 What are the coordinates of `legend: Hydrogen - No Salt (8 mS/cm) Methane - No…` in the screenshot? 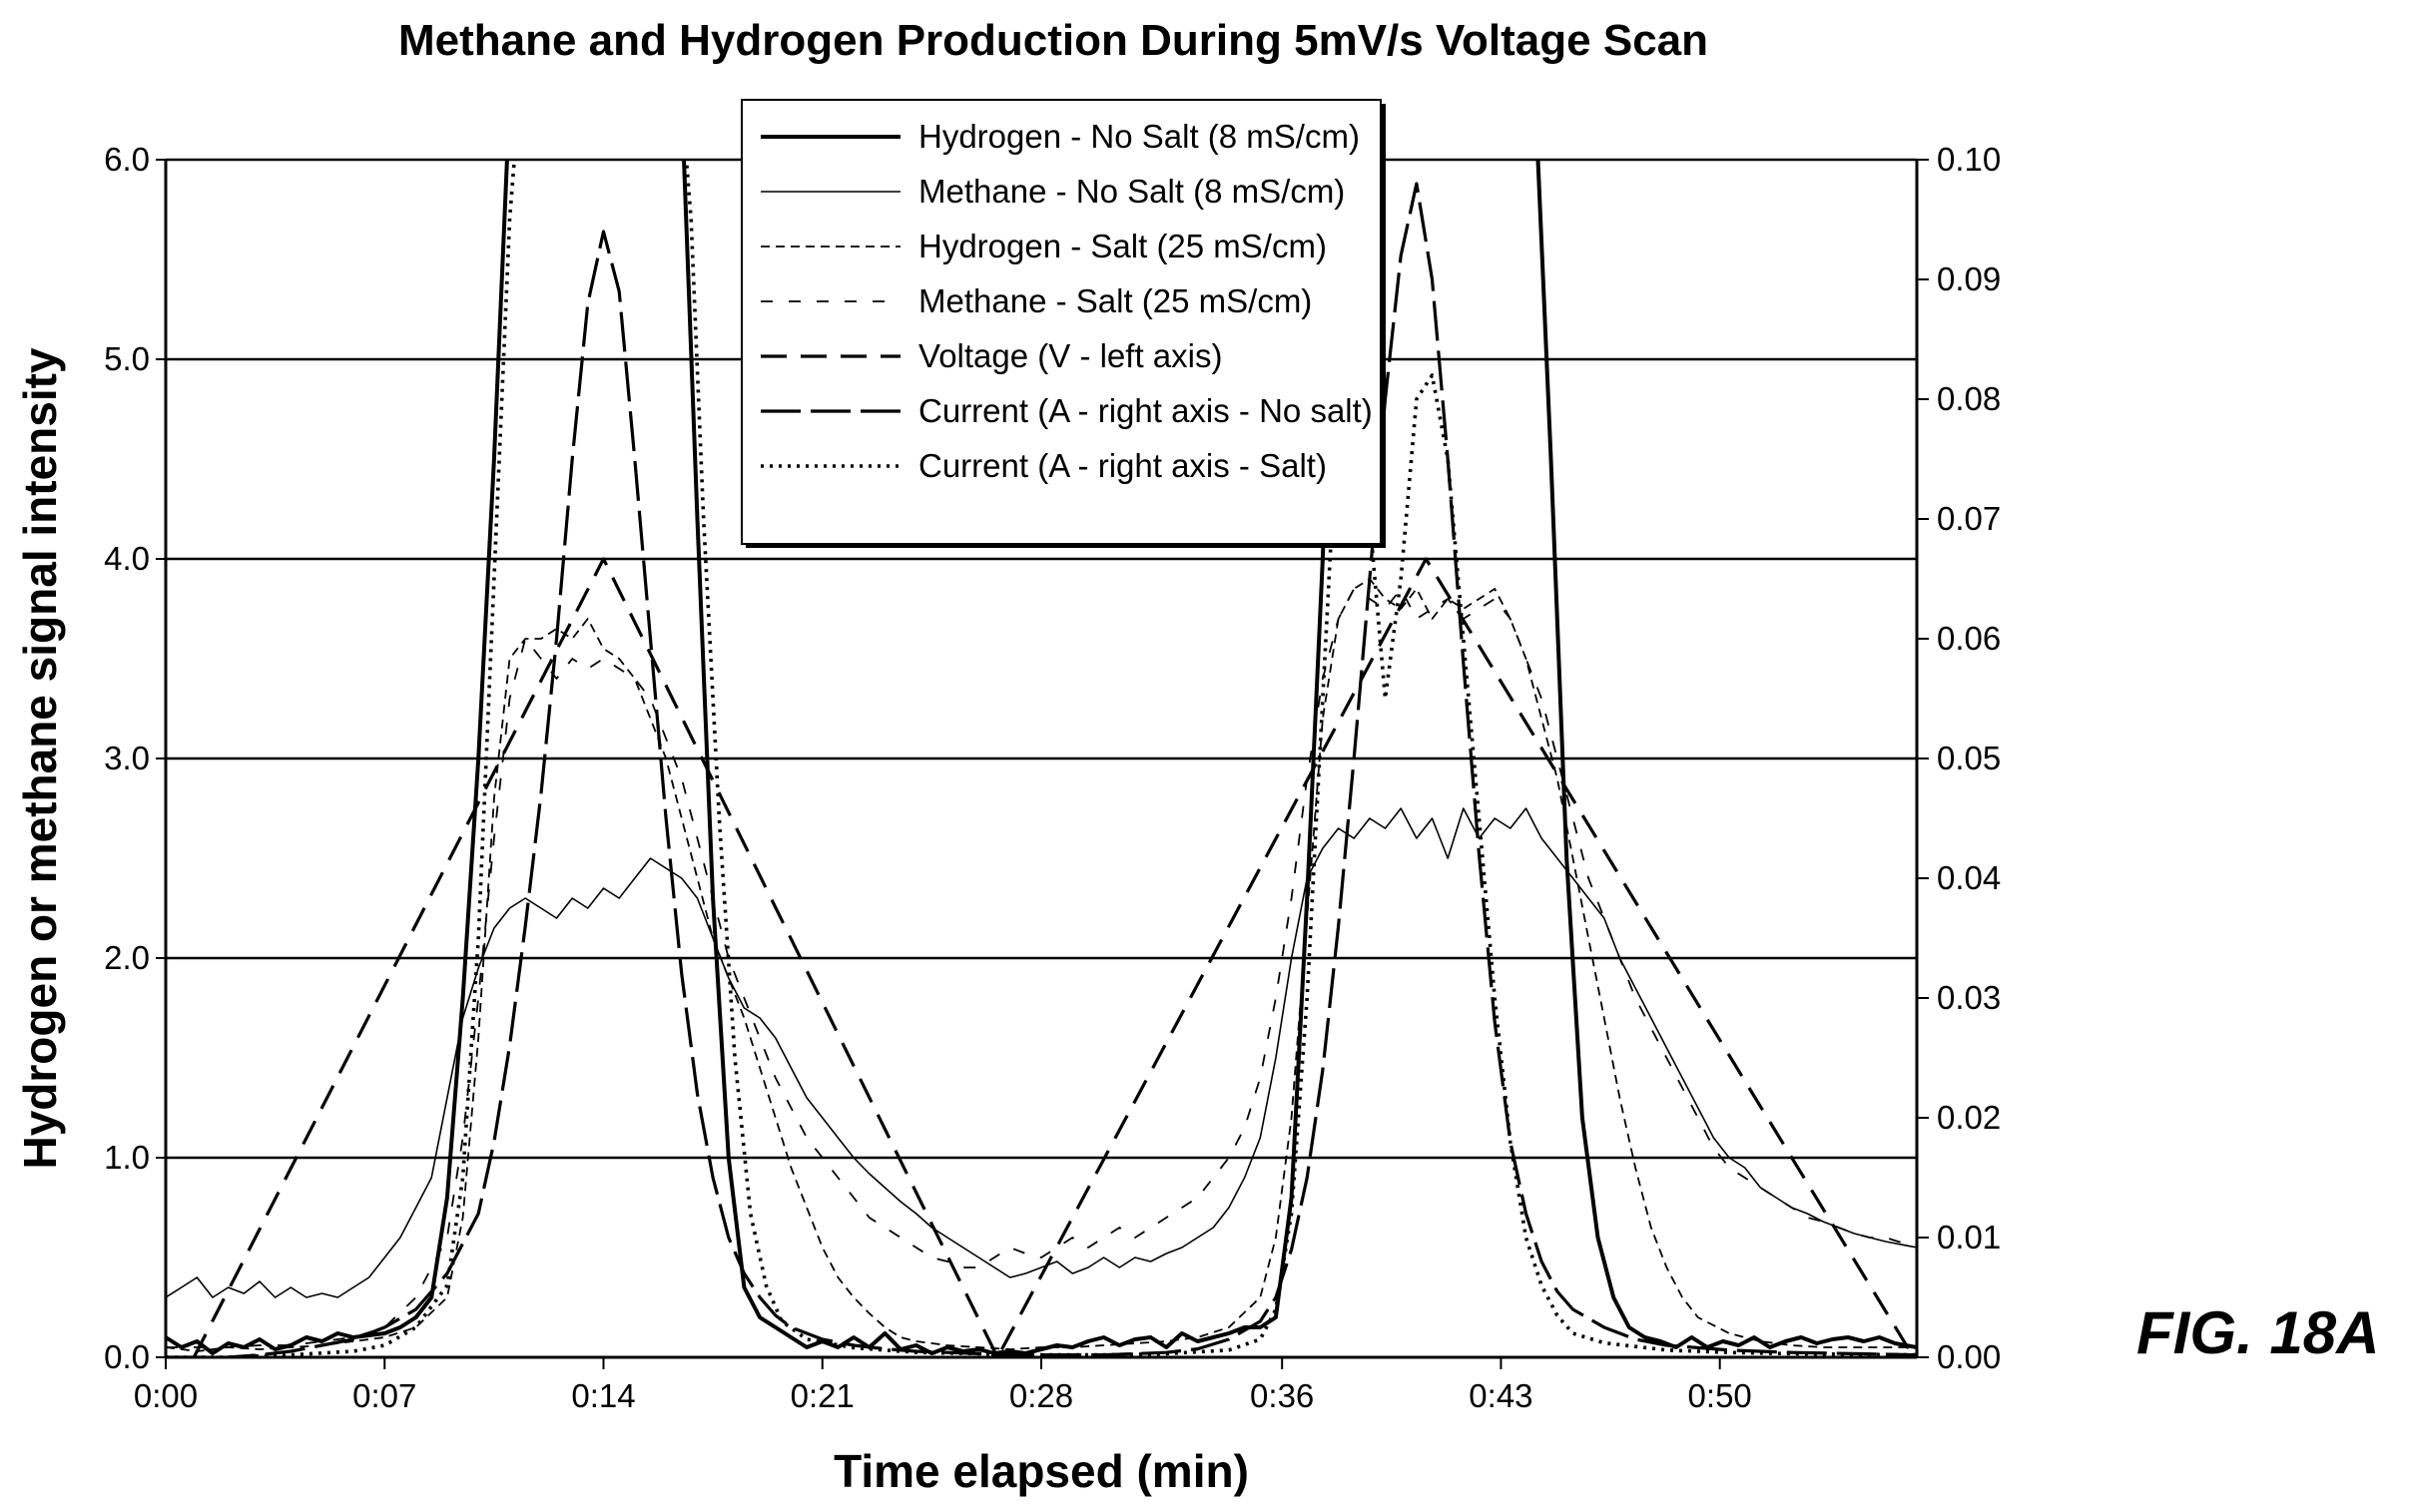 It's located at (1063, 323).